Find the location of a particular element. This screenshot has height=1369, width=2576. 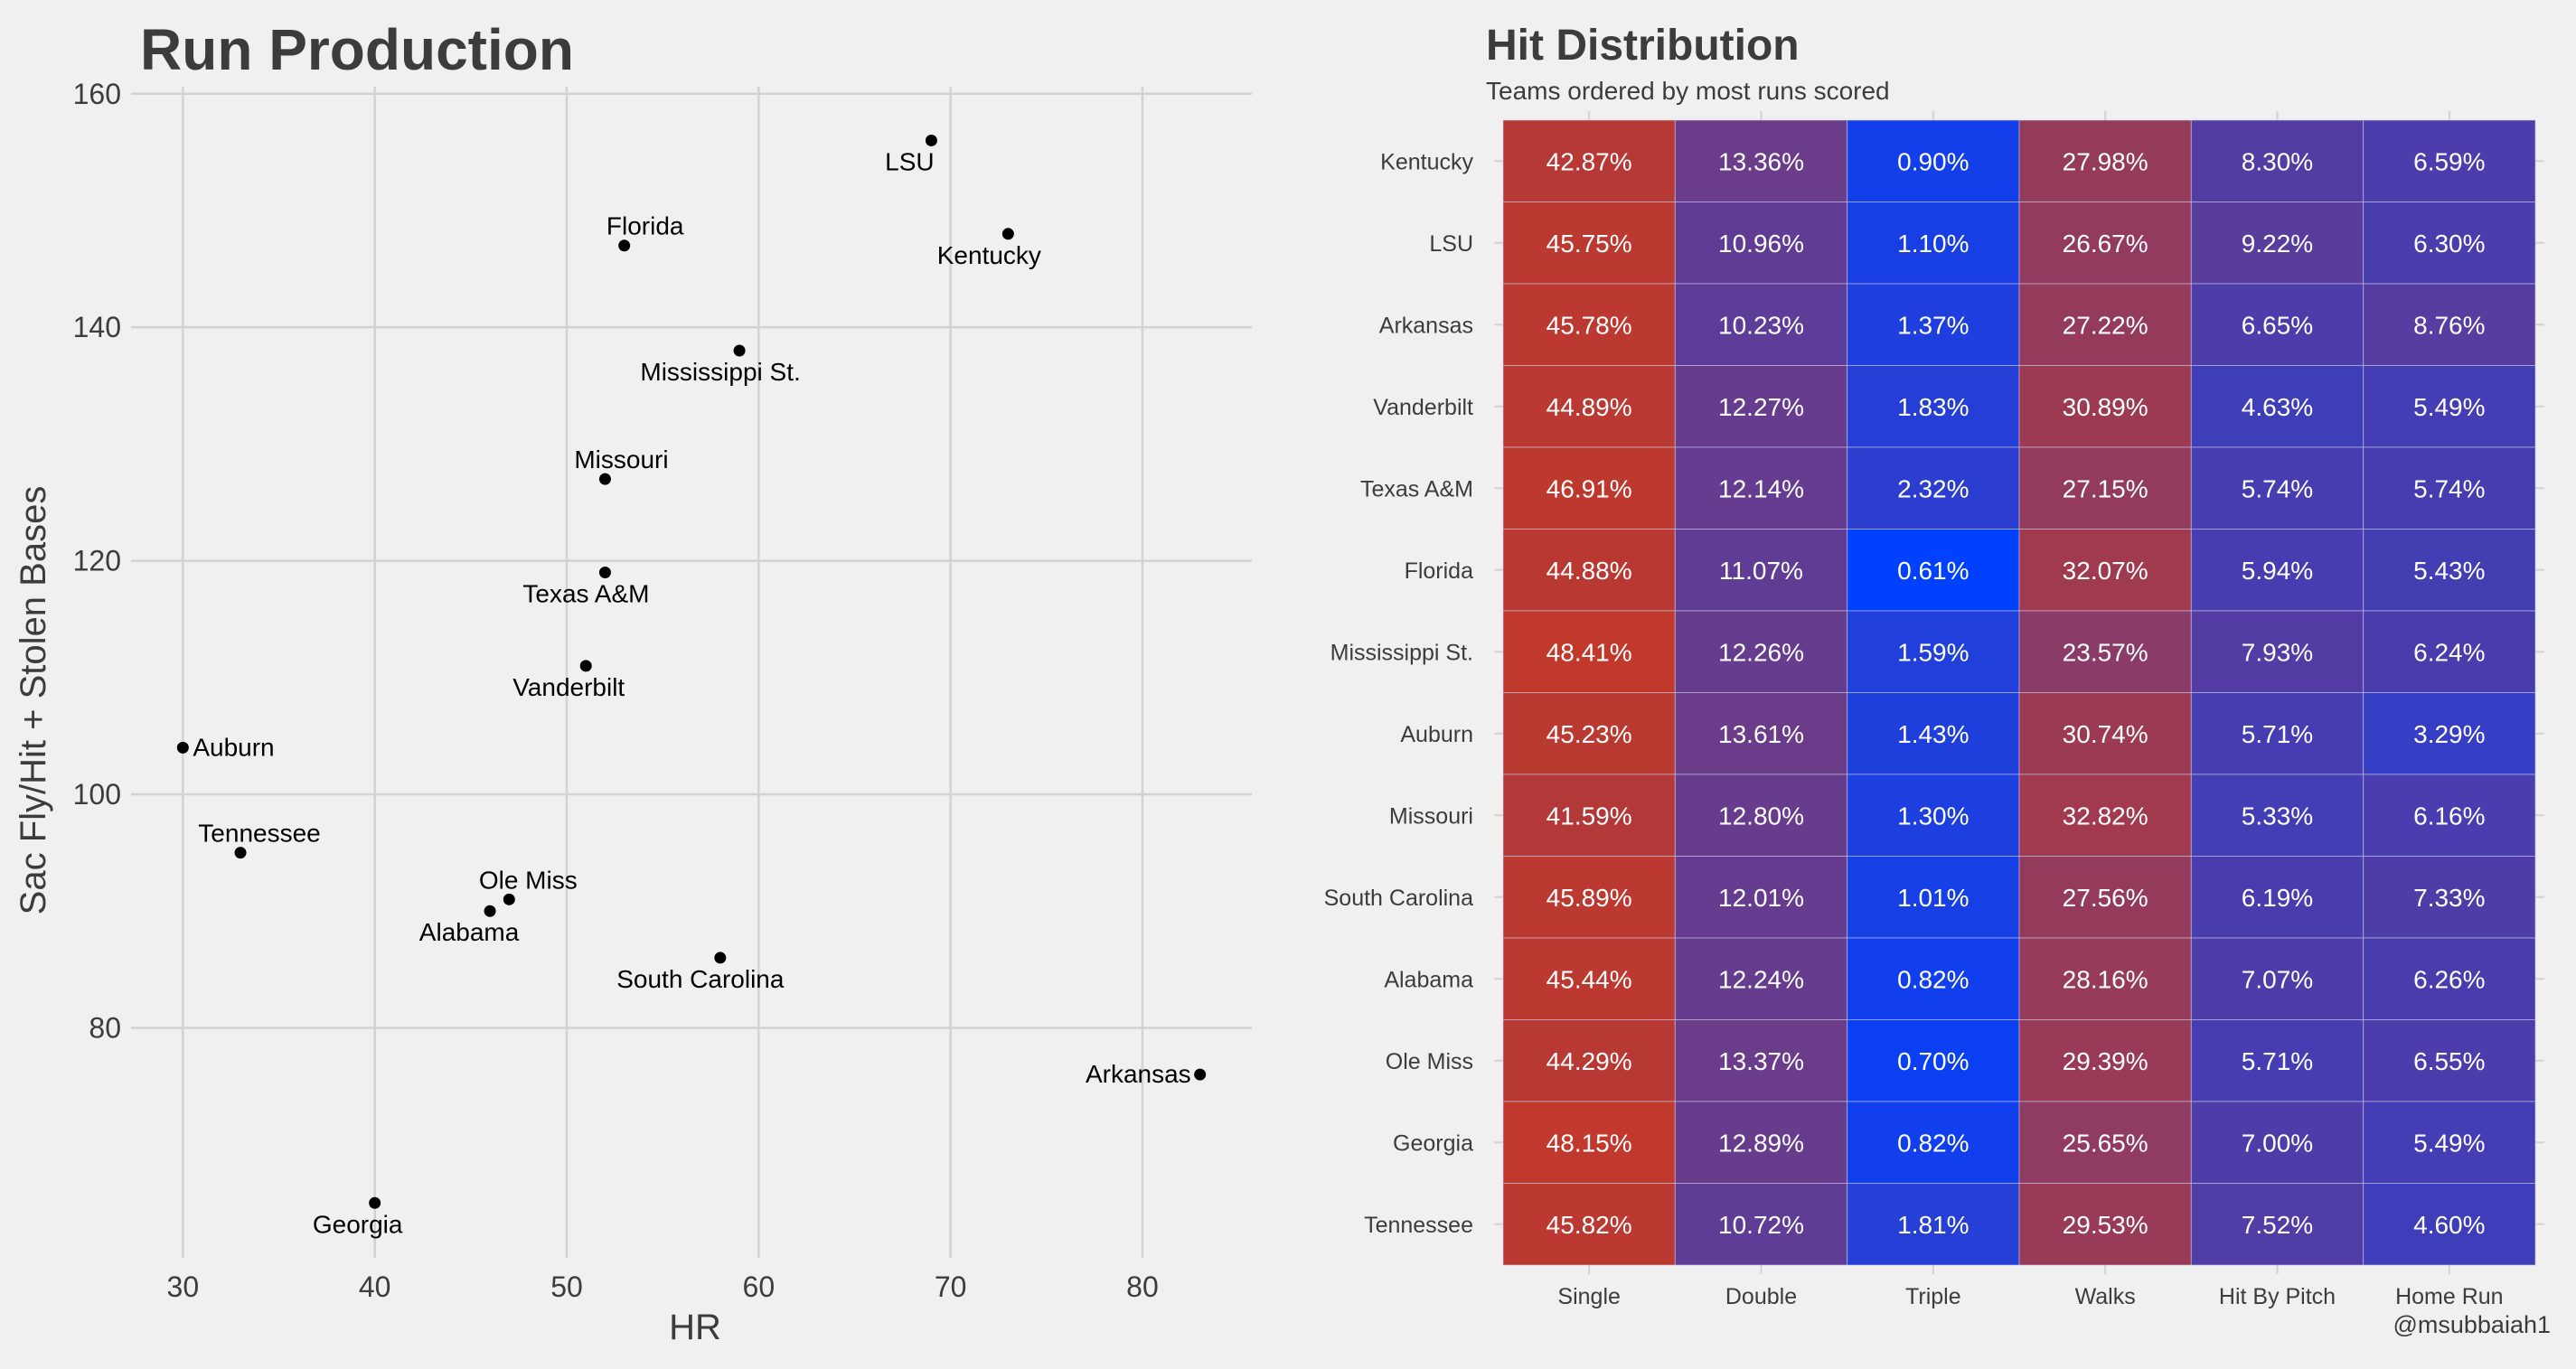

row-label: Vanderbilt is located at coordinates (1423, 407).